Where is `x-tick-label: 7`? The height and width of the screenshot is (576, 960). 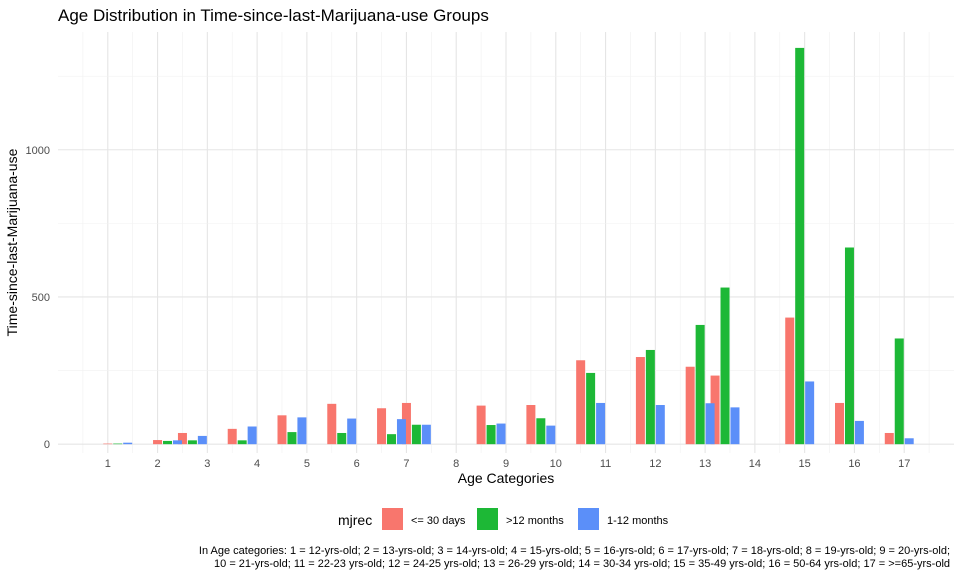 x-tick-label: 7 is located at coordinates (406, 464).